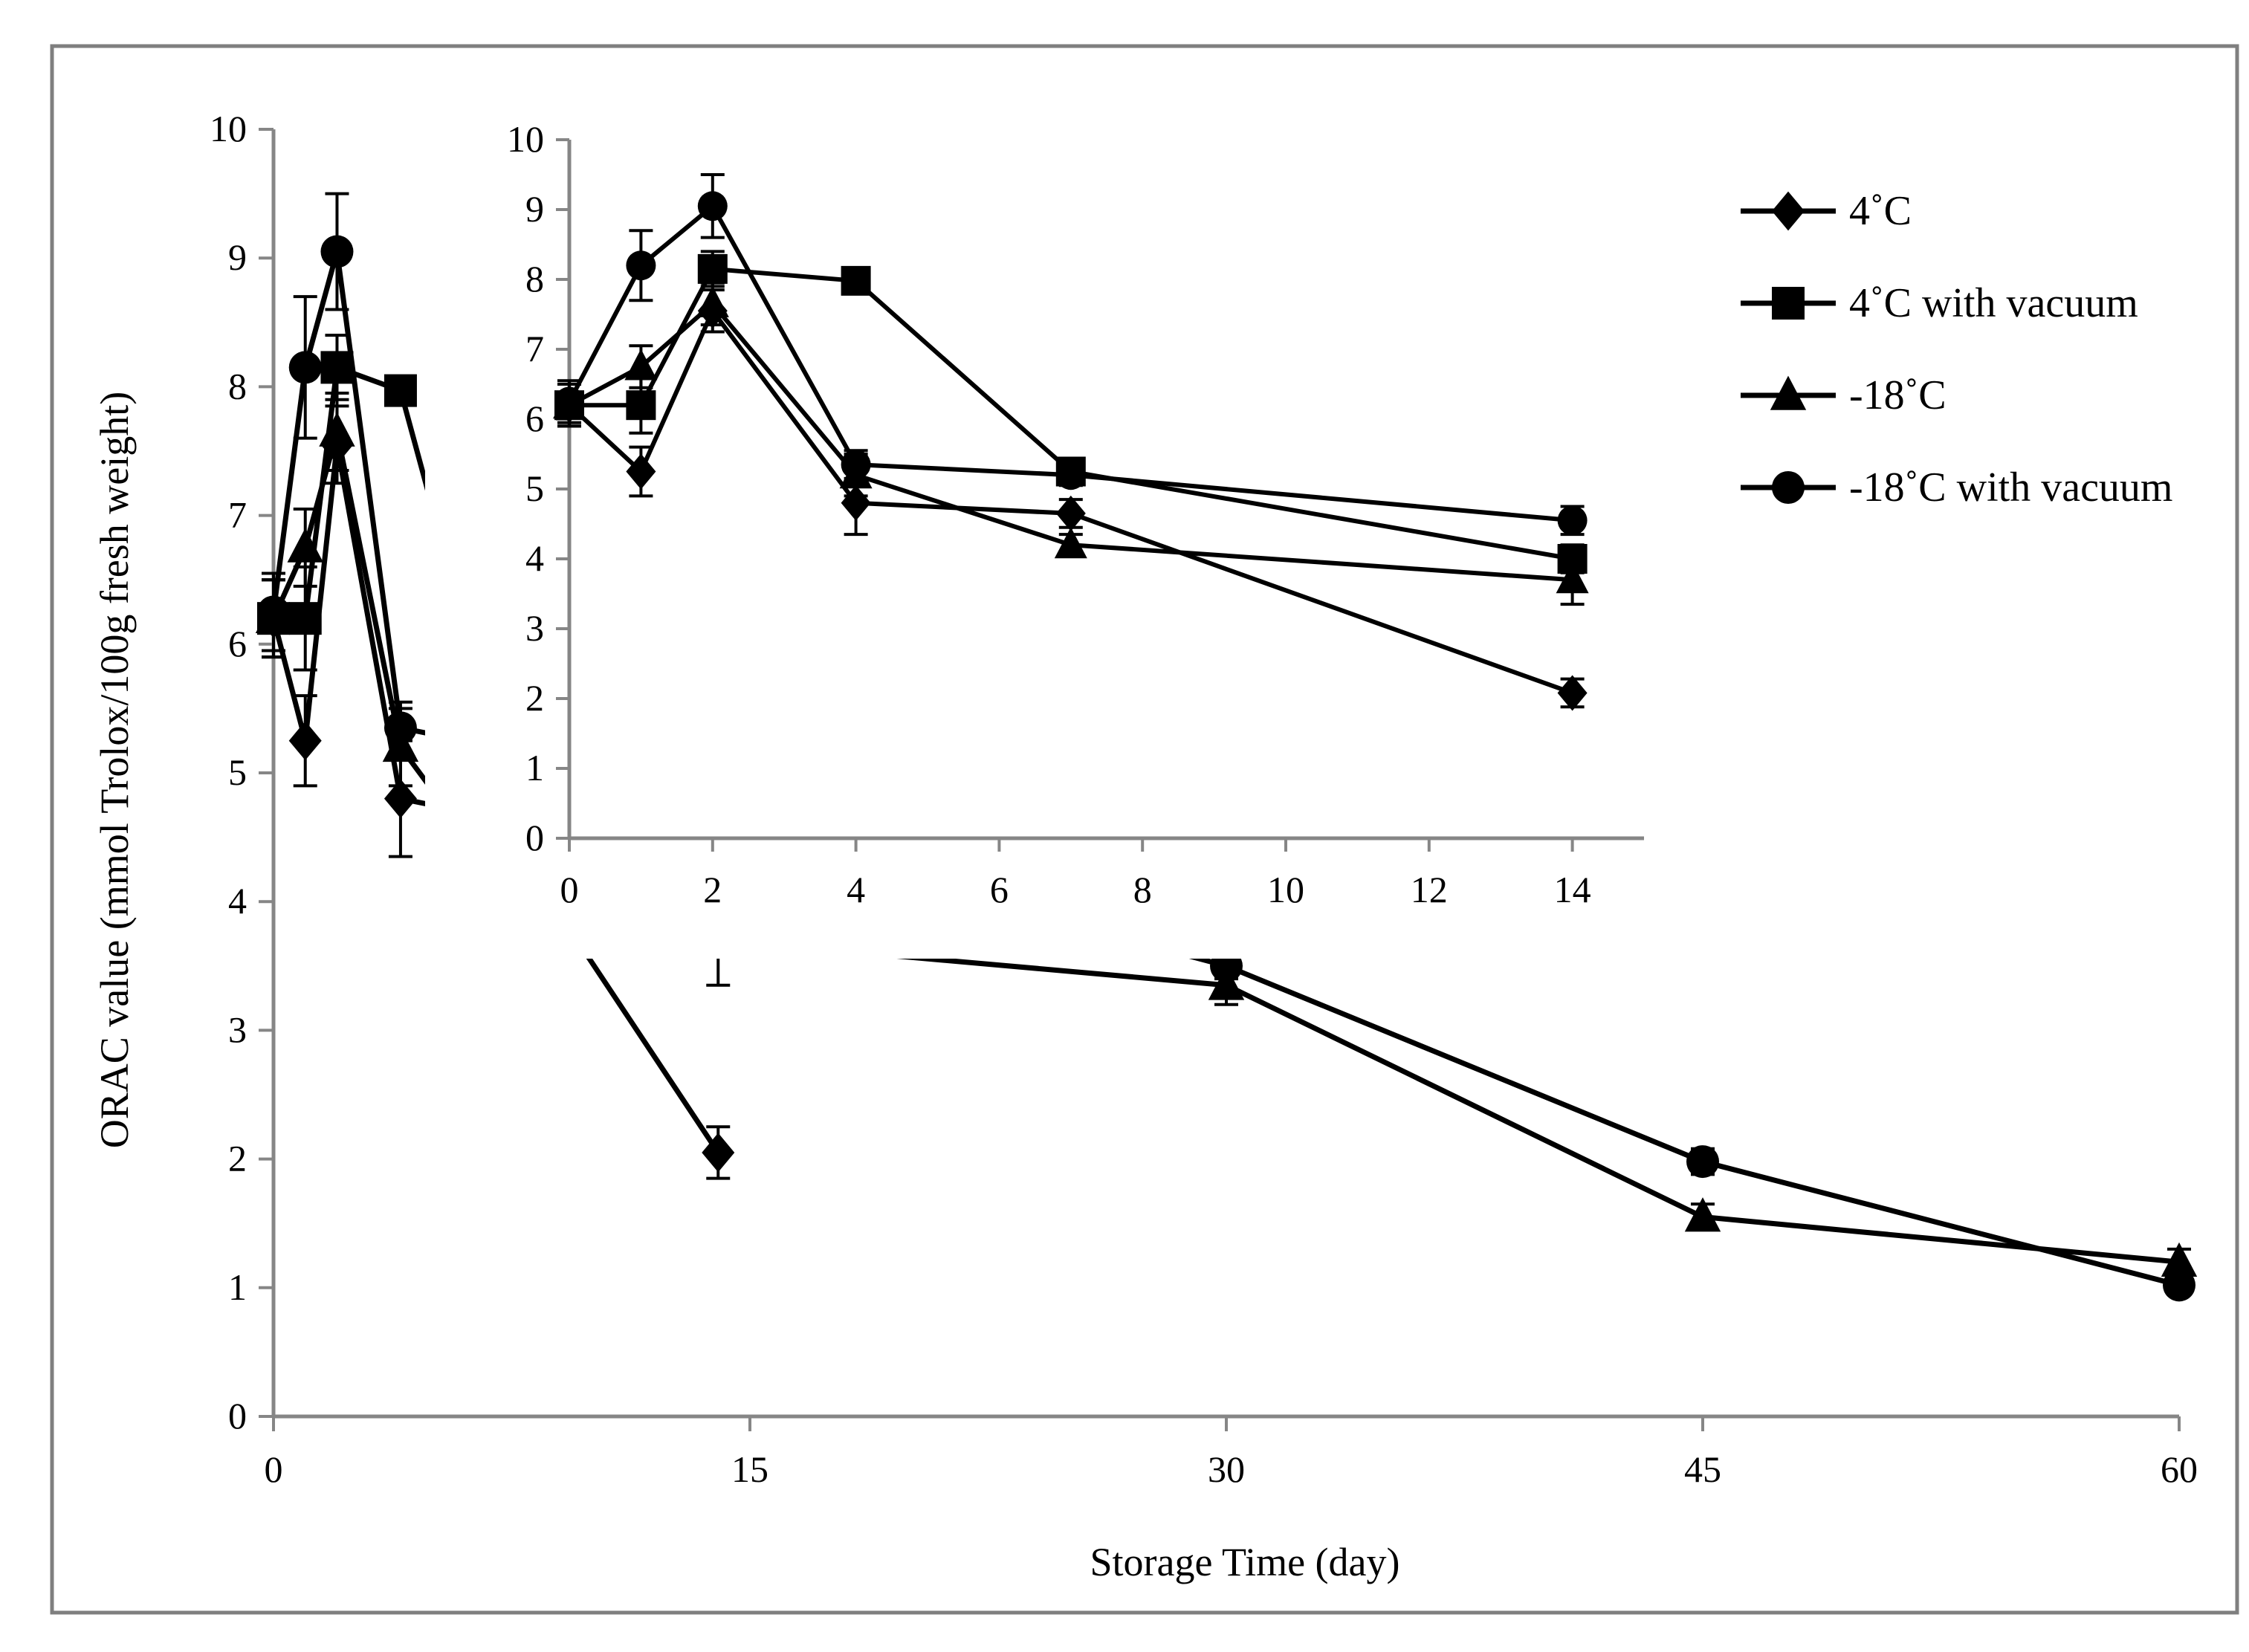 This screenshot has height=1652, width=2249. Describe the element at coordinates (1572, 890) in the screenshot. I see `inset-x-tick-label: 14` at that location.